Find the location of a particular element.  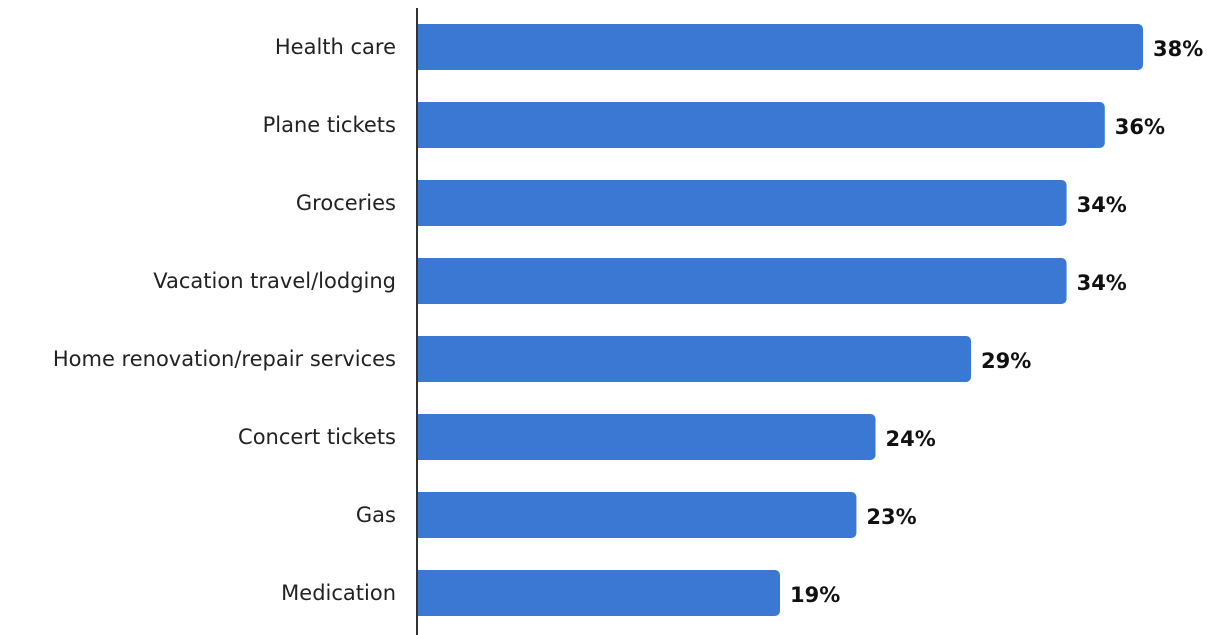

value-label: 36% is located at coordinates (1140, 127).